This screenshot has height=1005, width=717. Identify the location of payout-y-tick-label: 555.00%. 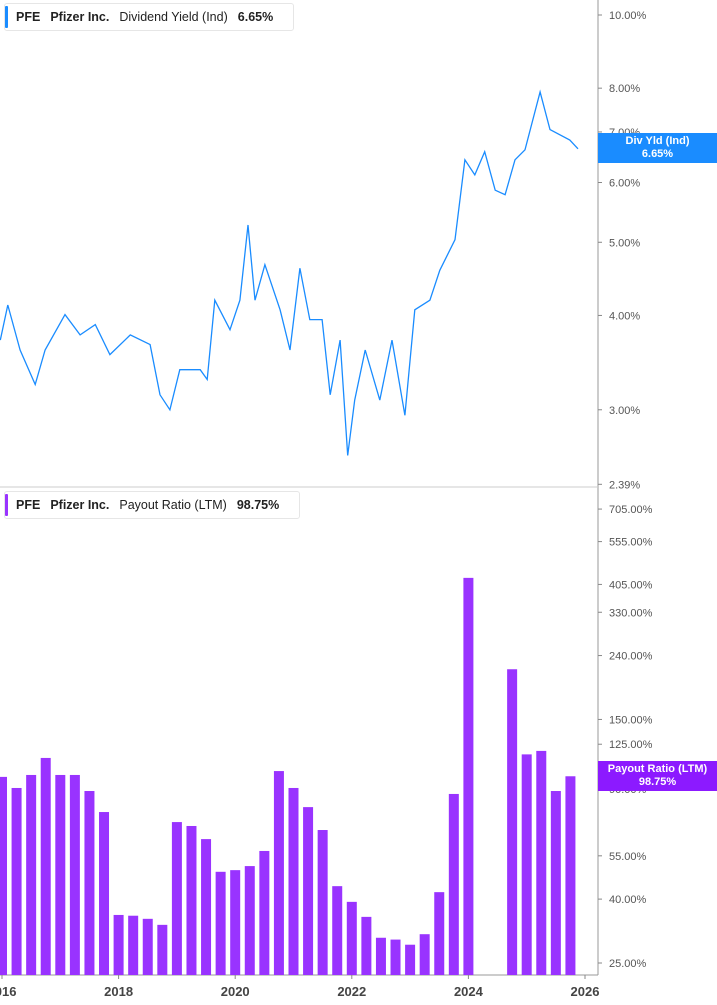
(631, 543).